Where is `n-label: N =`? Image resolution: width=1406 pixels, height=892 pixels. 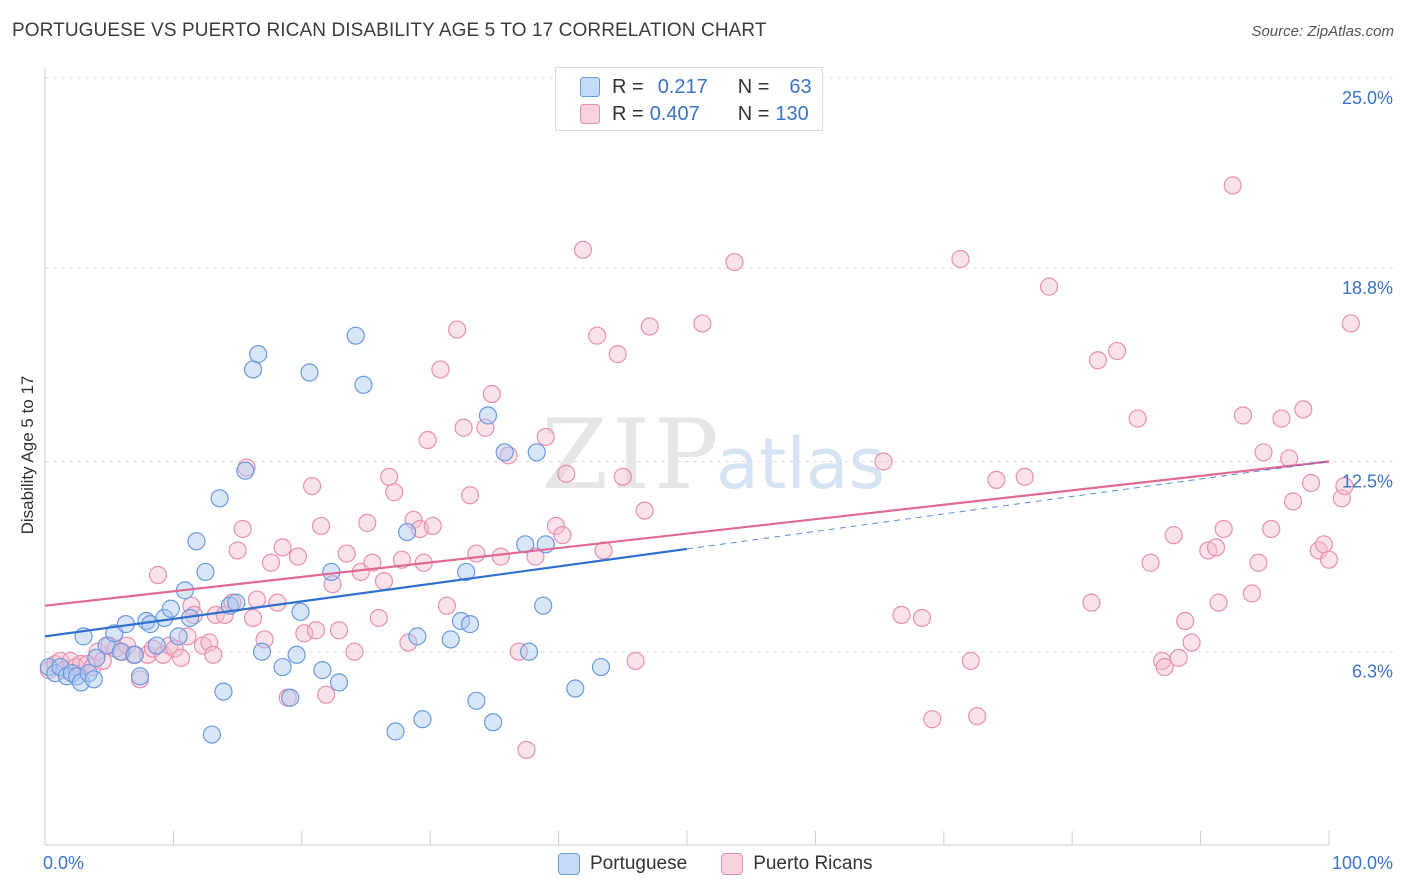 n-label: N = is located at coordinates (753, 113).